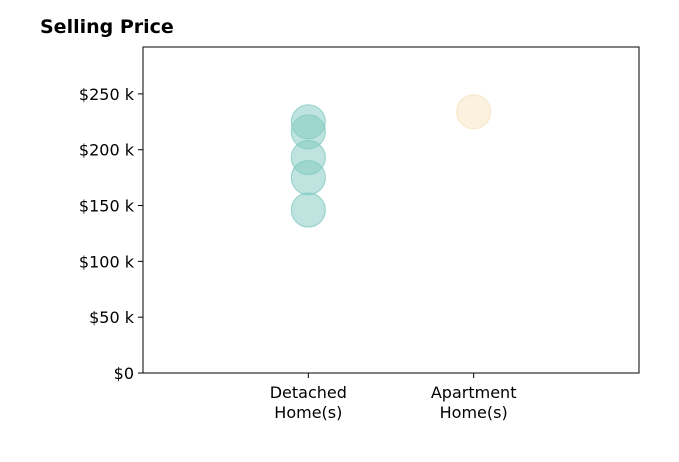  What do you see at coordinates (107, 261) in the screenshot?
I see `y-tick-label: $100 k` at bounding box center [107, 261].